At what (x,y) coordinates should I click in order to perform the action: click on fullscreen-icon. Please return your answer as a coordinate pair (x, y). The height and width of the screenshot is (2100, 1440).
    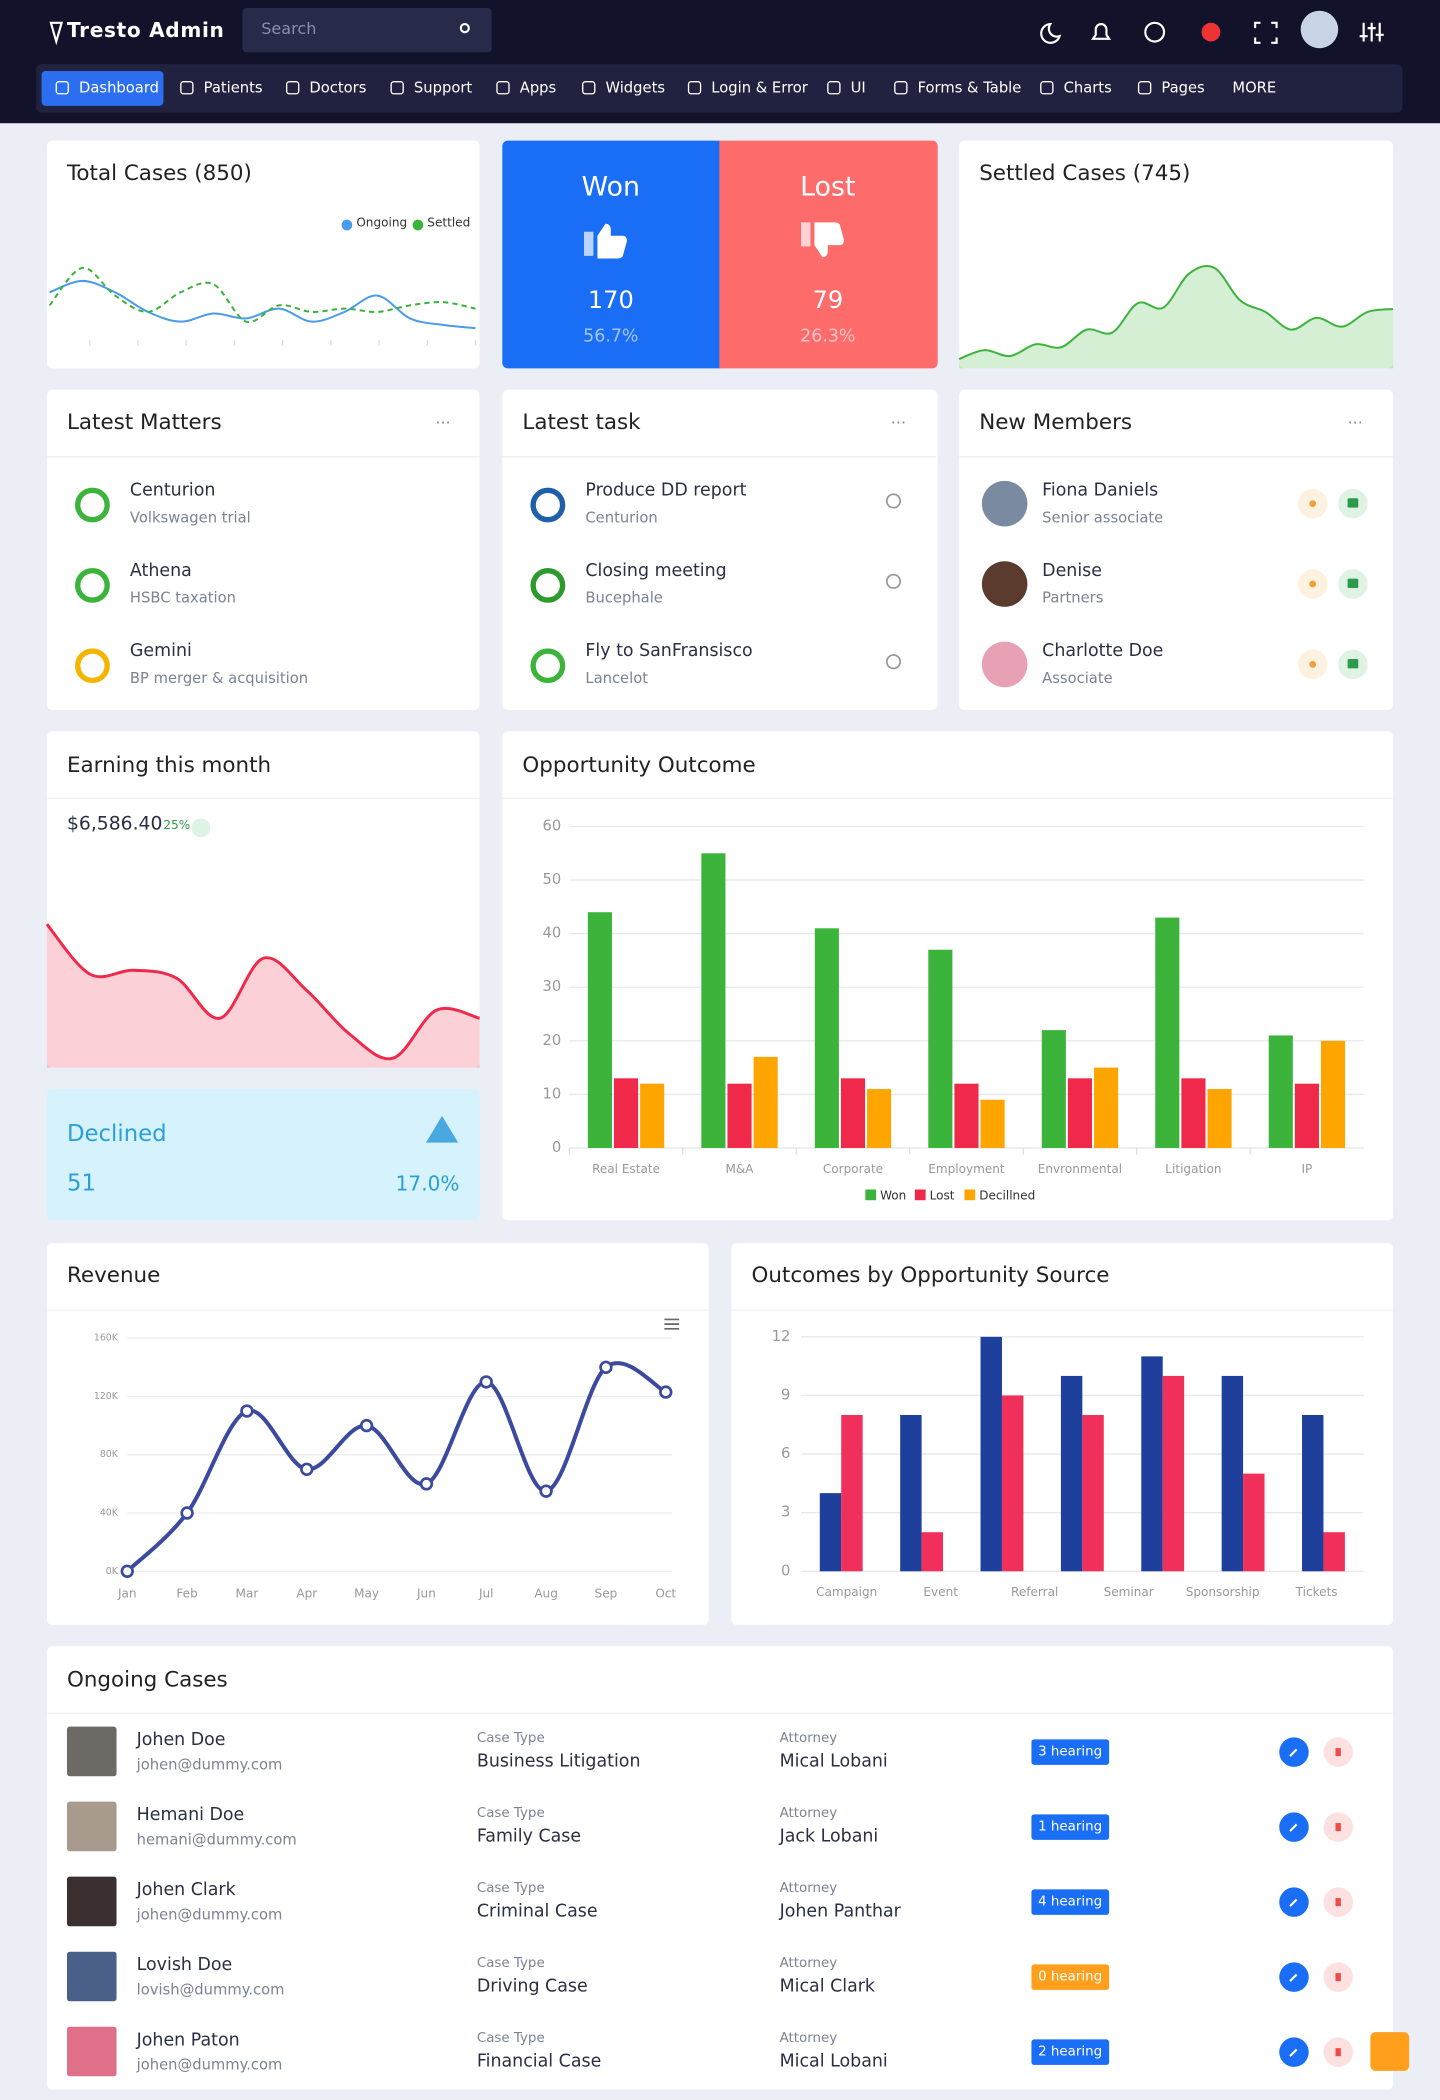
    Looking at the image, I should click on (1266, 32).